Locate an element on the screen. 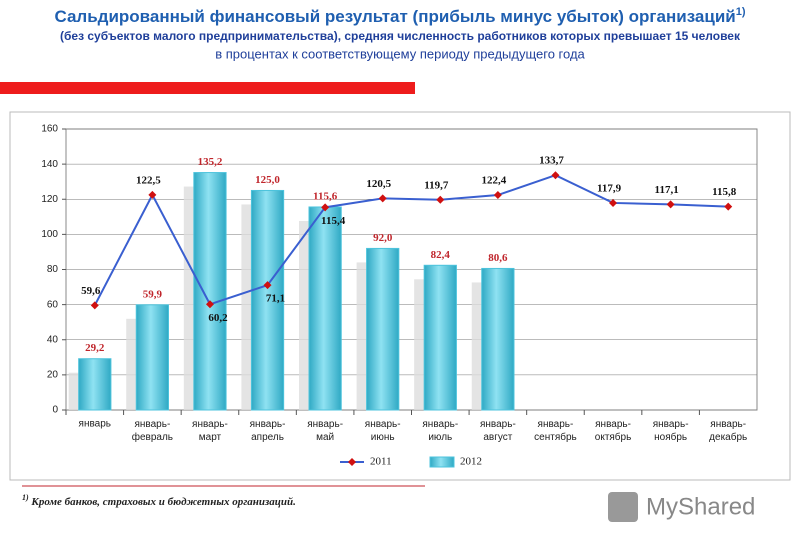 This screenshot has width=800, height=559. x-tick-line: декабрь is located at coordinates (728, 437).